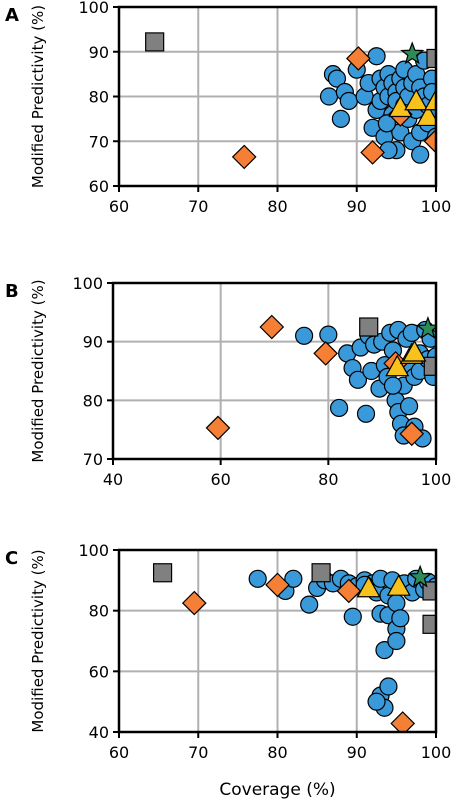 The image size is (457, 805). Describe the element at coordinates (12, 15) in the screenshot. I see `panel-letter: A` at that location.